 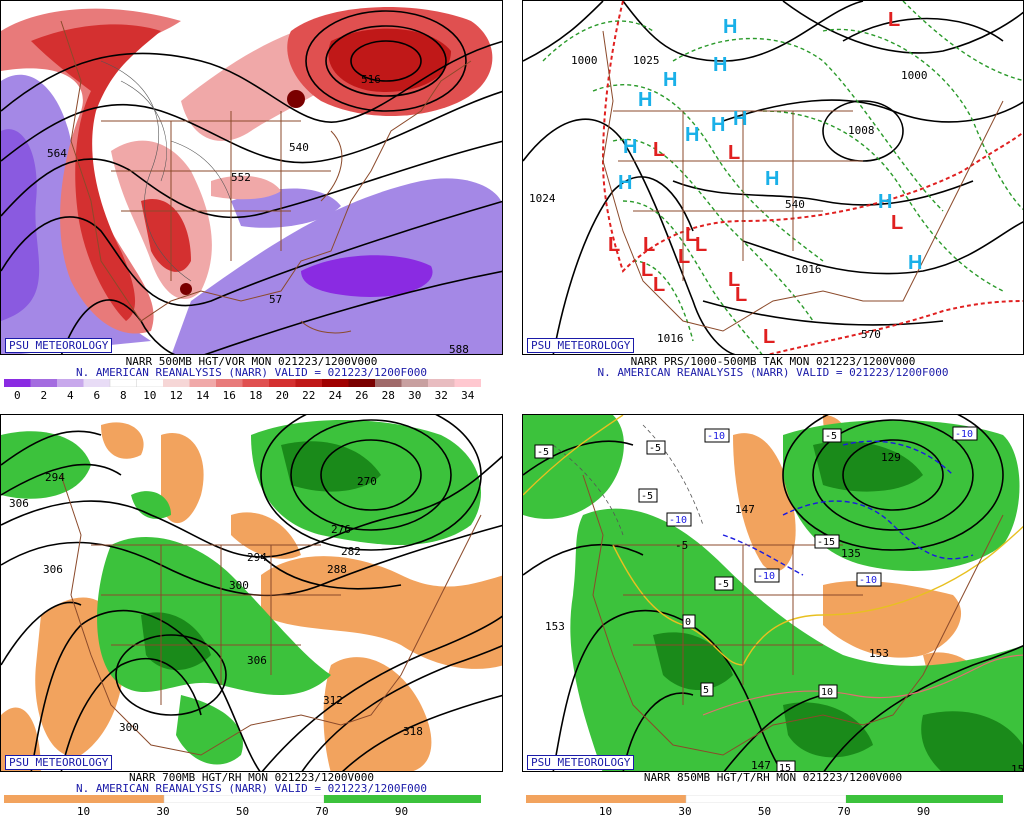 I want to click on colorbar-tick-label: 30, so click(x=163, y=811).